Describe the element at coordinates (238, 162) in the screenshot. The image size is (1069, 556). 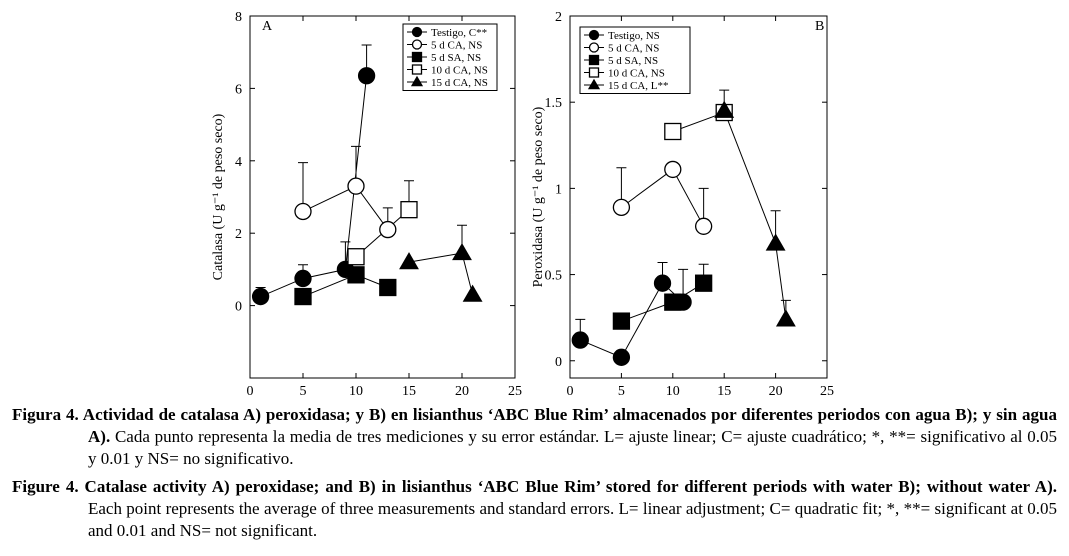
I see `y-tick-label: 4` at that location.